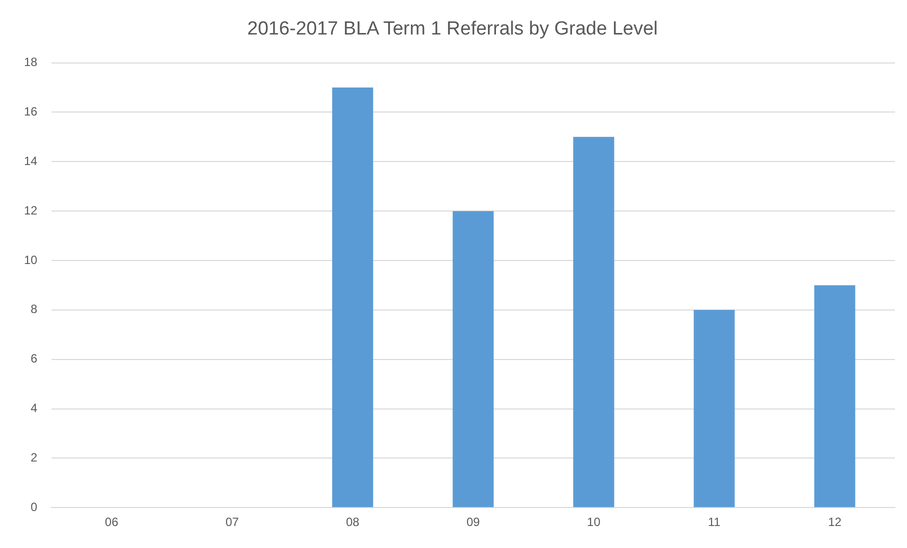 This screenshot has width=907, height=548. I want to click on x-tick-label: 11, so click(714, 522).